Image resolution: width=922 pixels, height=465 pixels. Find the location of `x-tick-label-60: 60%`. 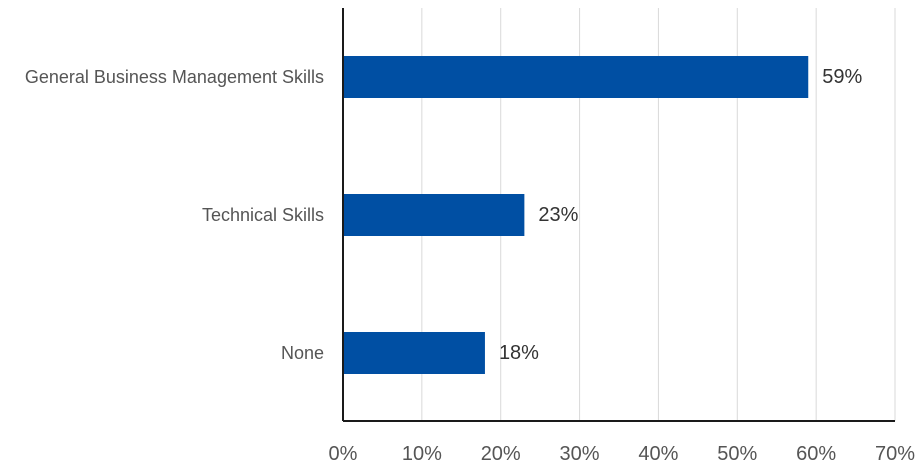

x-tick-label-60: 60% is located at coordinates (816, 454).